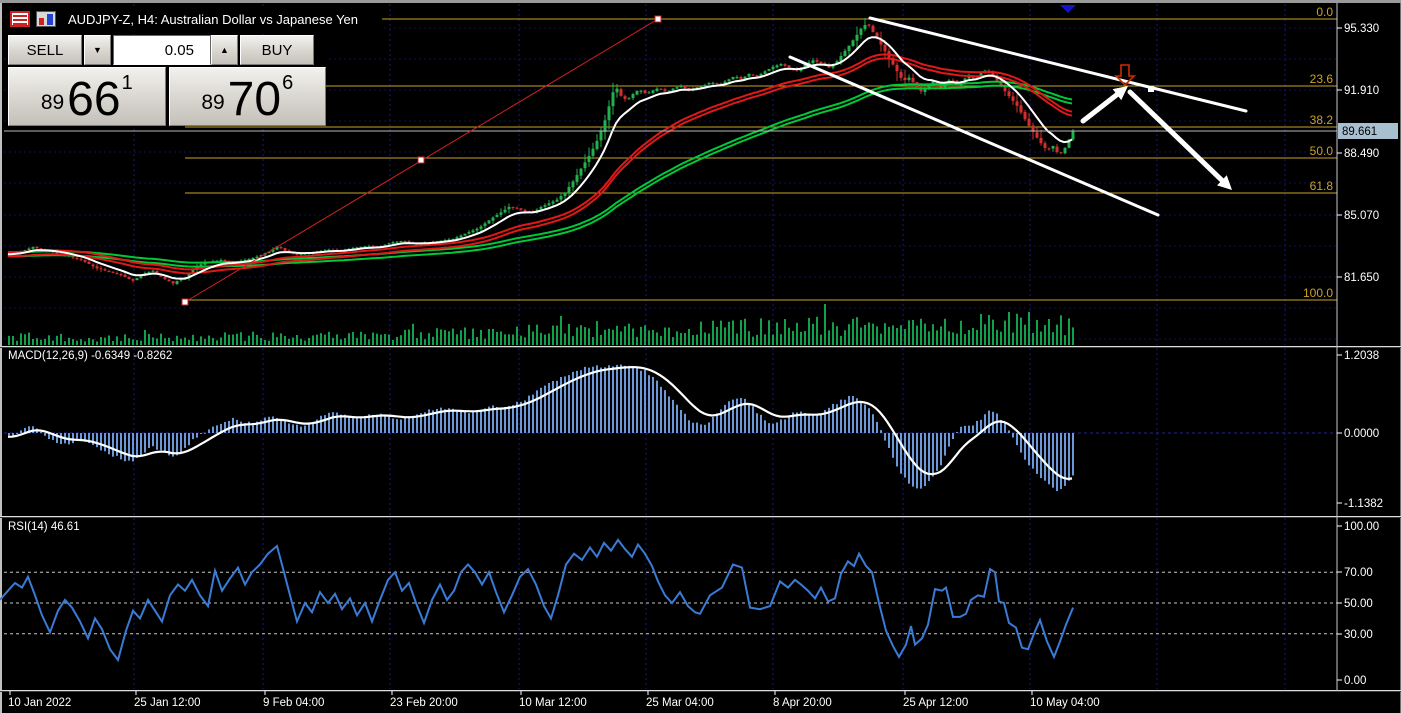 This screenshot has width=1401, height=713. Describe the element at coordinates (224, 50) in the screenshot. I see `volume-up-button: ▲` at that location.